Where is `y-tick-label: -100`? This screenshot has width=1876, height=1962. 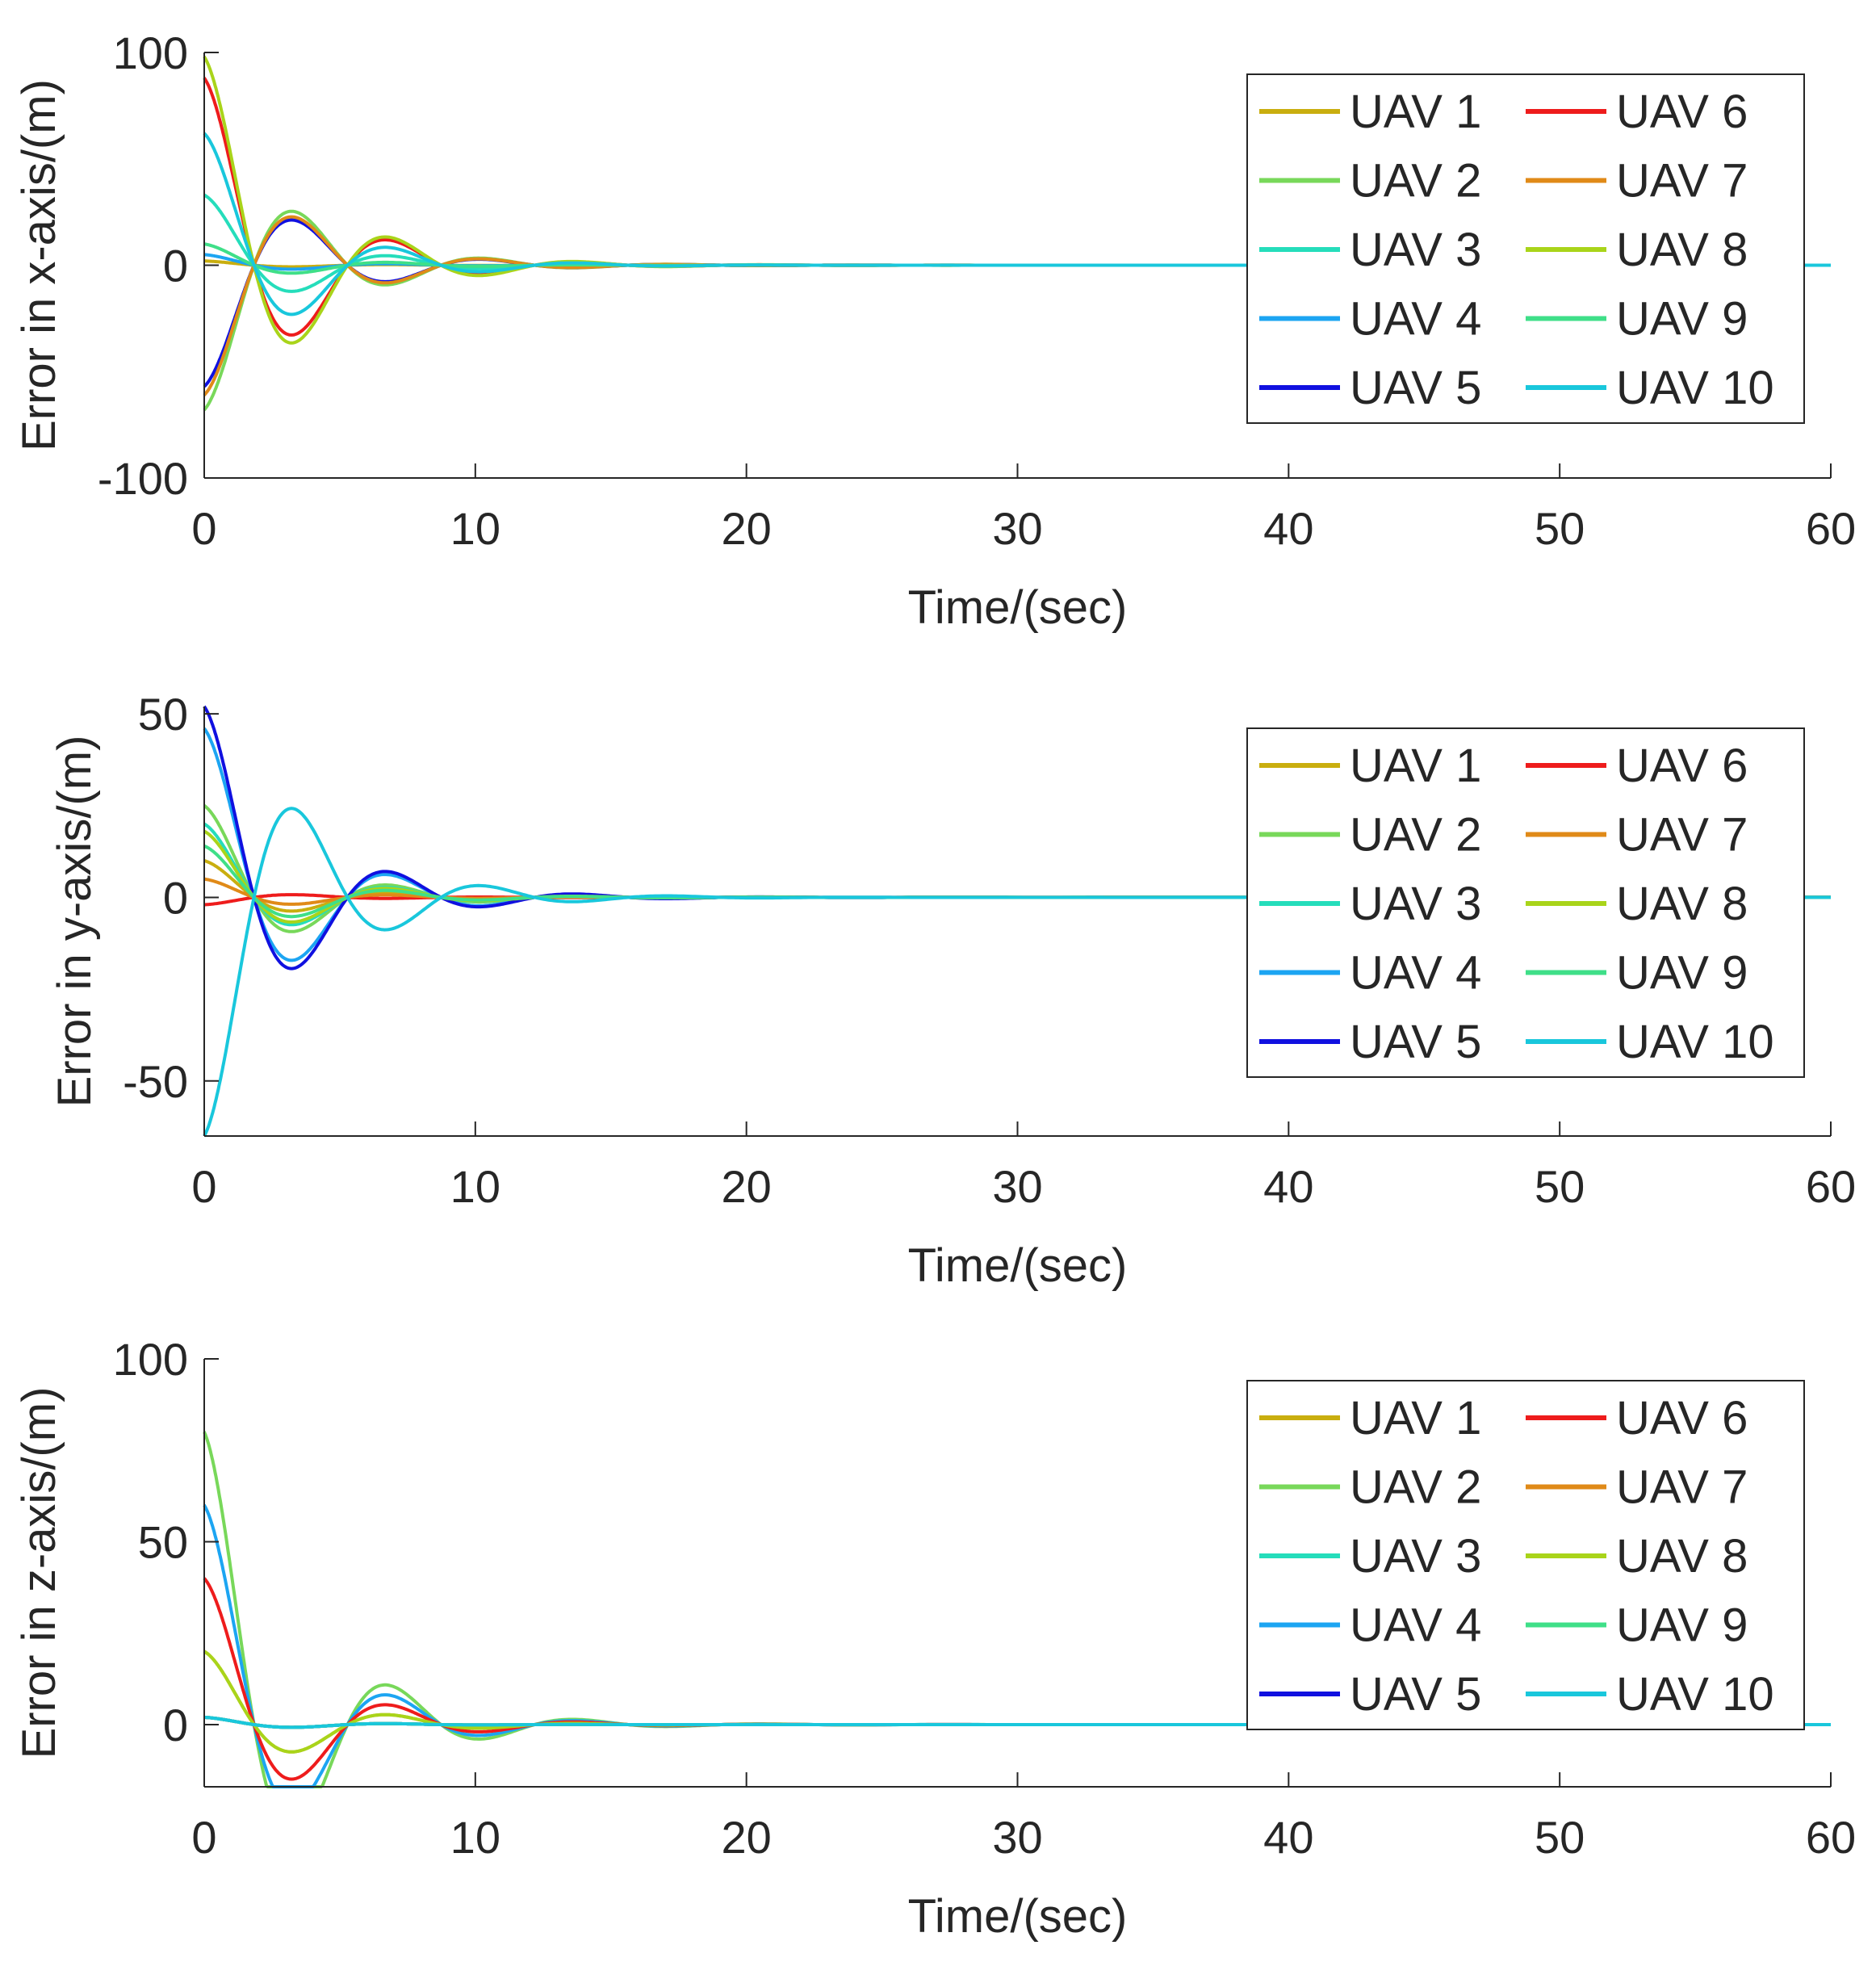 y-tick-label: -100 is located at coordinates (143, 478).